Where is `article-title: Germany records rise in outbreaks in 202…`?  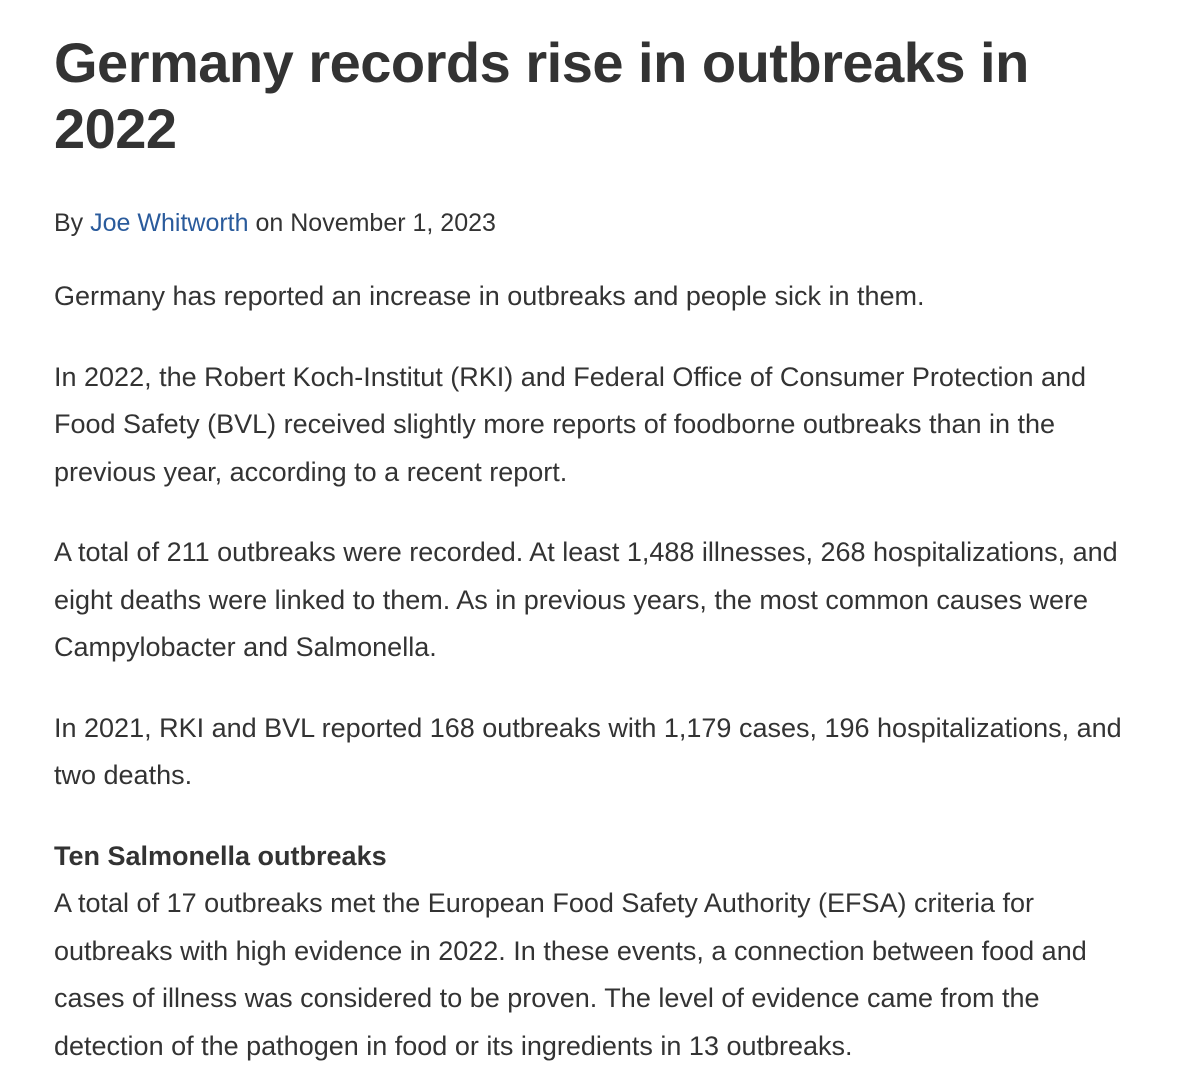 article-title: Germany records rise in outbreaks in 202… is located at coordinates (541, 95).